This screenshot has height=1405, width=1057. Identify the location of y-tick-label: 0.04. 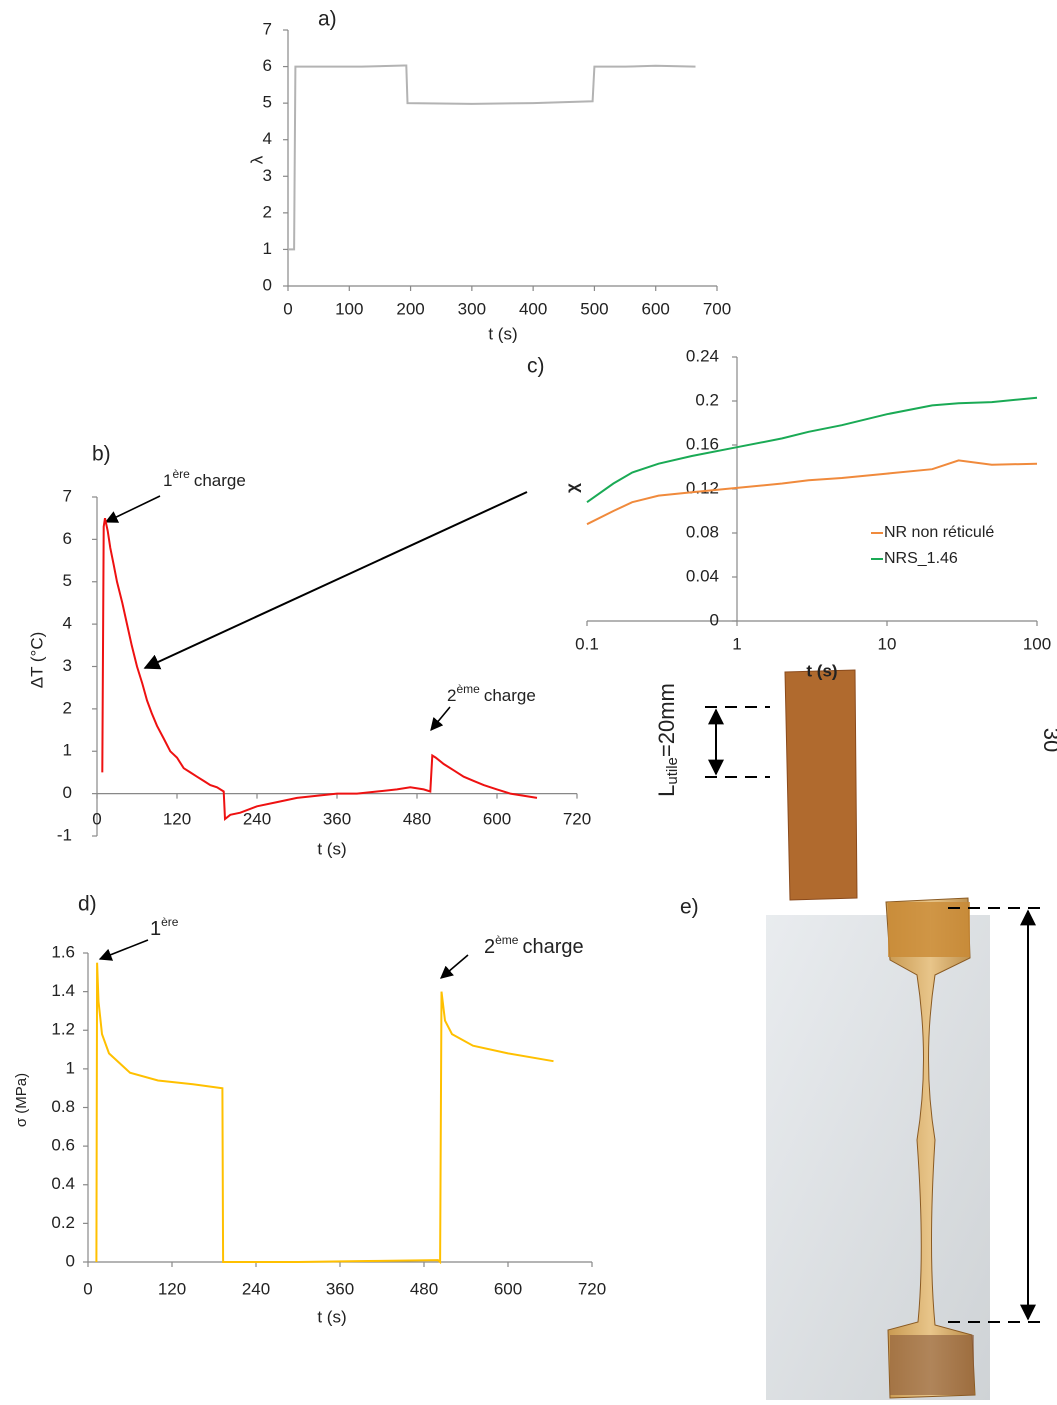
(702, 575).